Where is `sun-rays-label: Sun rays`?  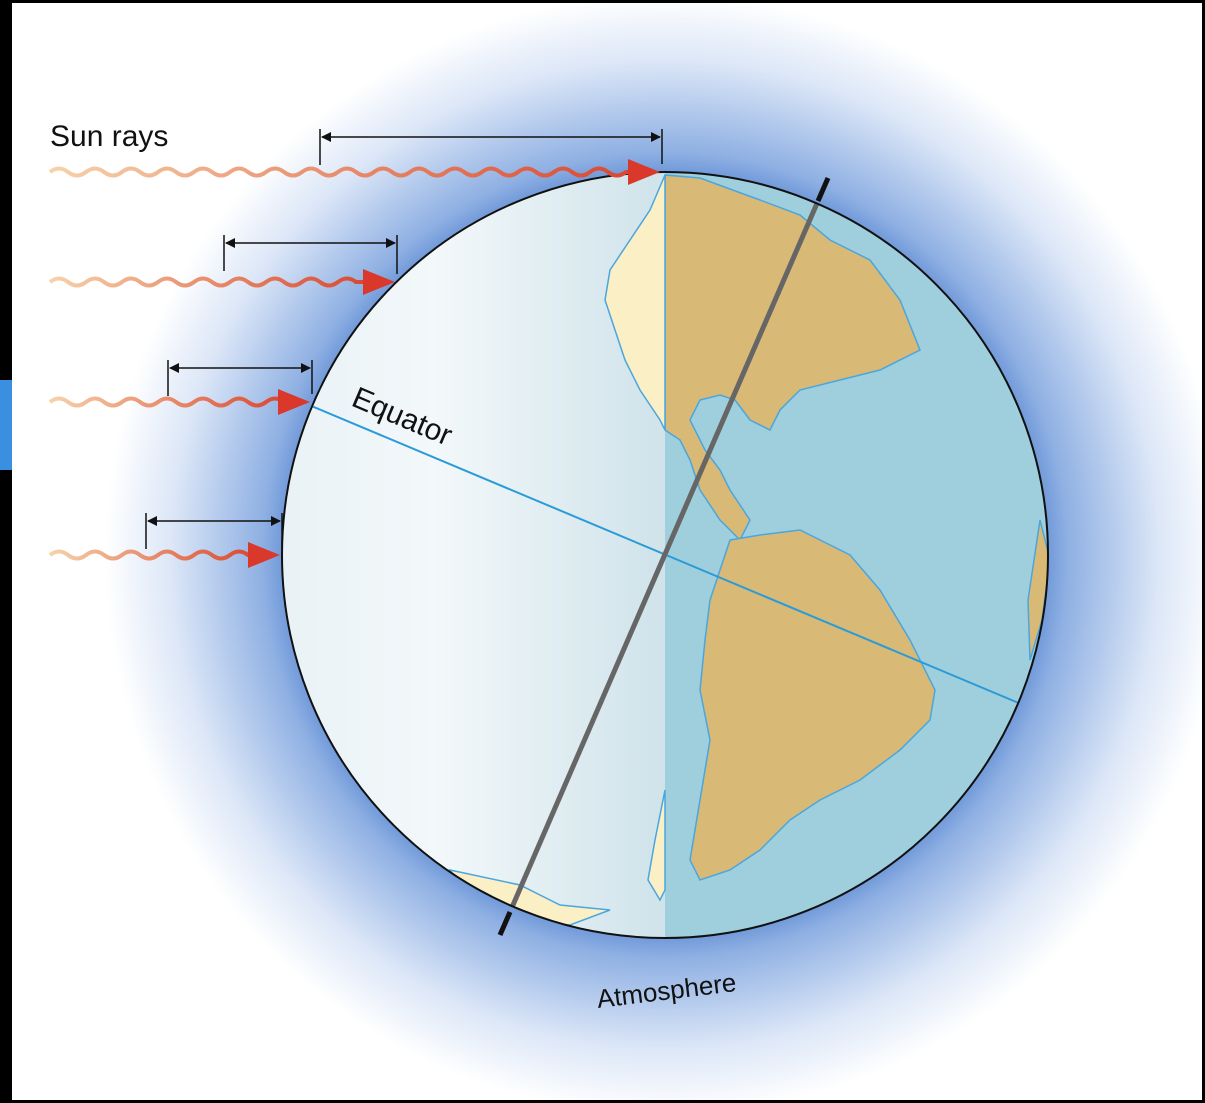
sun-rays-label: Sun rays is located at coordinates (109, 136).